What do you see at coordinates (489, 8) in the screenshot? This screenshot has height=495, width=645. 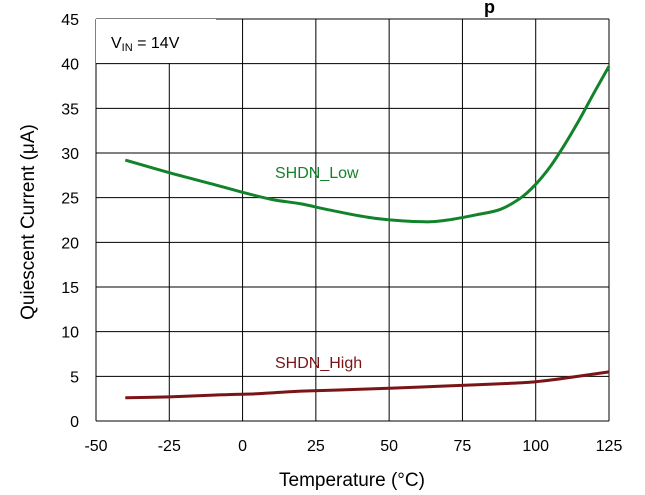 I see `title-fragment: p` at bounding box center [489, 8].